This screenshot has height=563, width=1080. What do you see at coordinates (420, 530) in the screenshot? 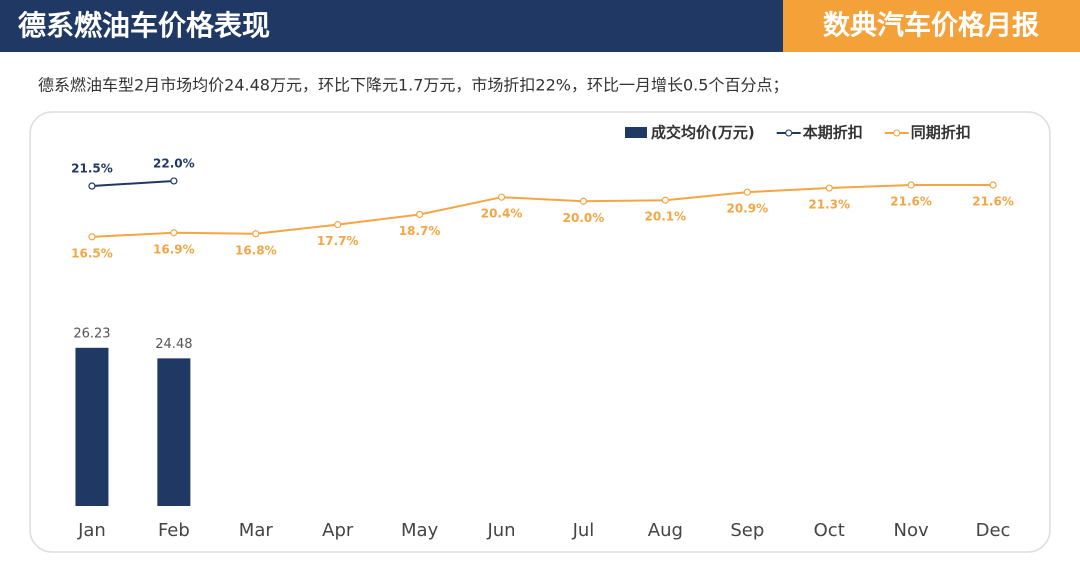
I see `x-tick-label: May` at bounding box center [420, 530].